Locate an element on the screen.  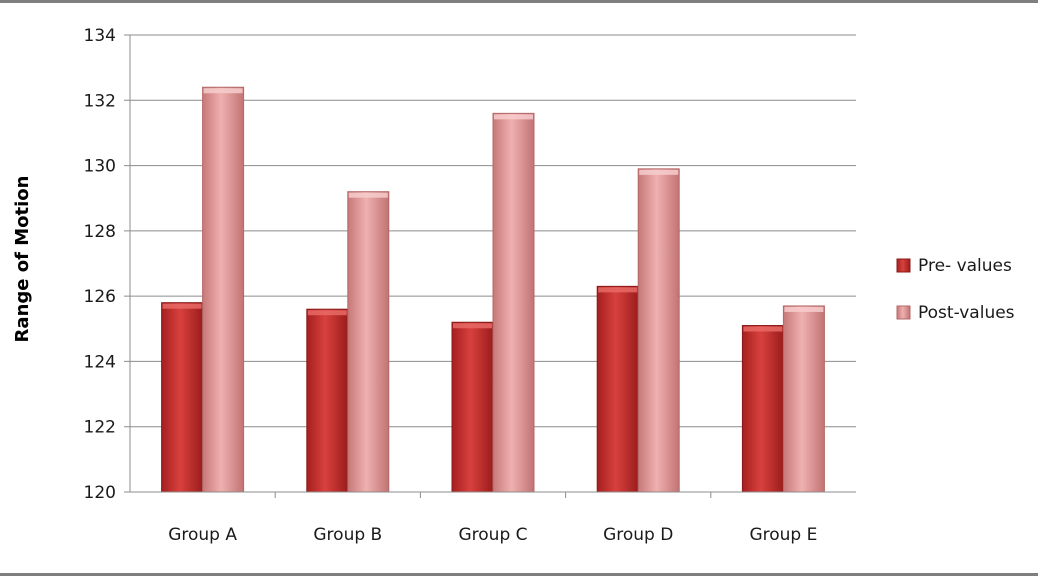
bar-pre-group-c is located at coordinates (472, 407).